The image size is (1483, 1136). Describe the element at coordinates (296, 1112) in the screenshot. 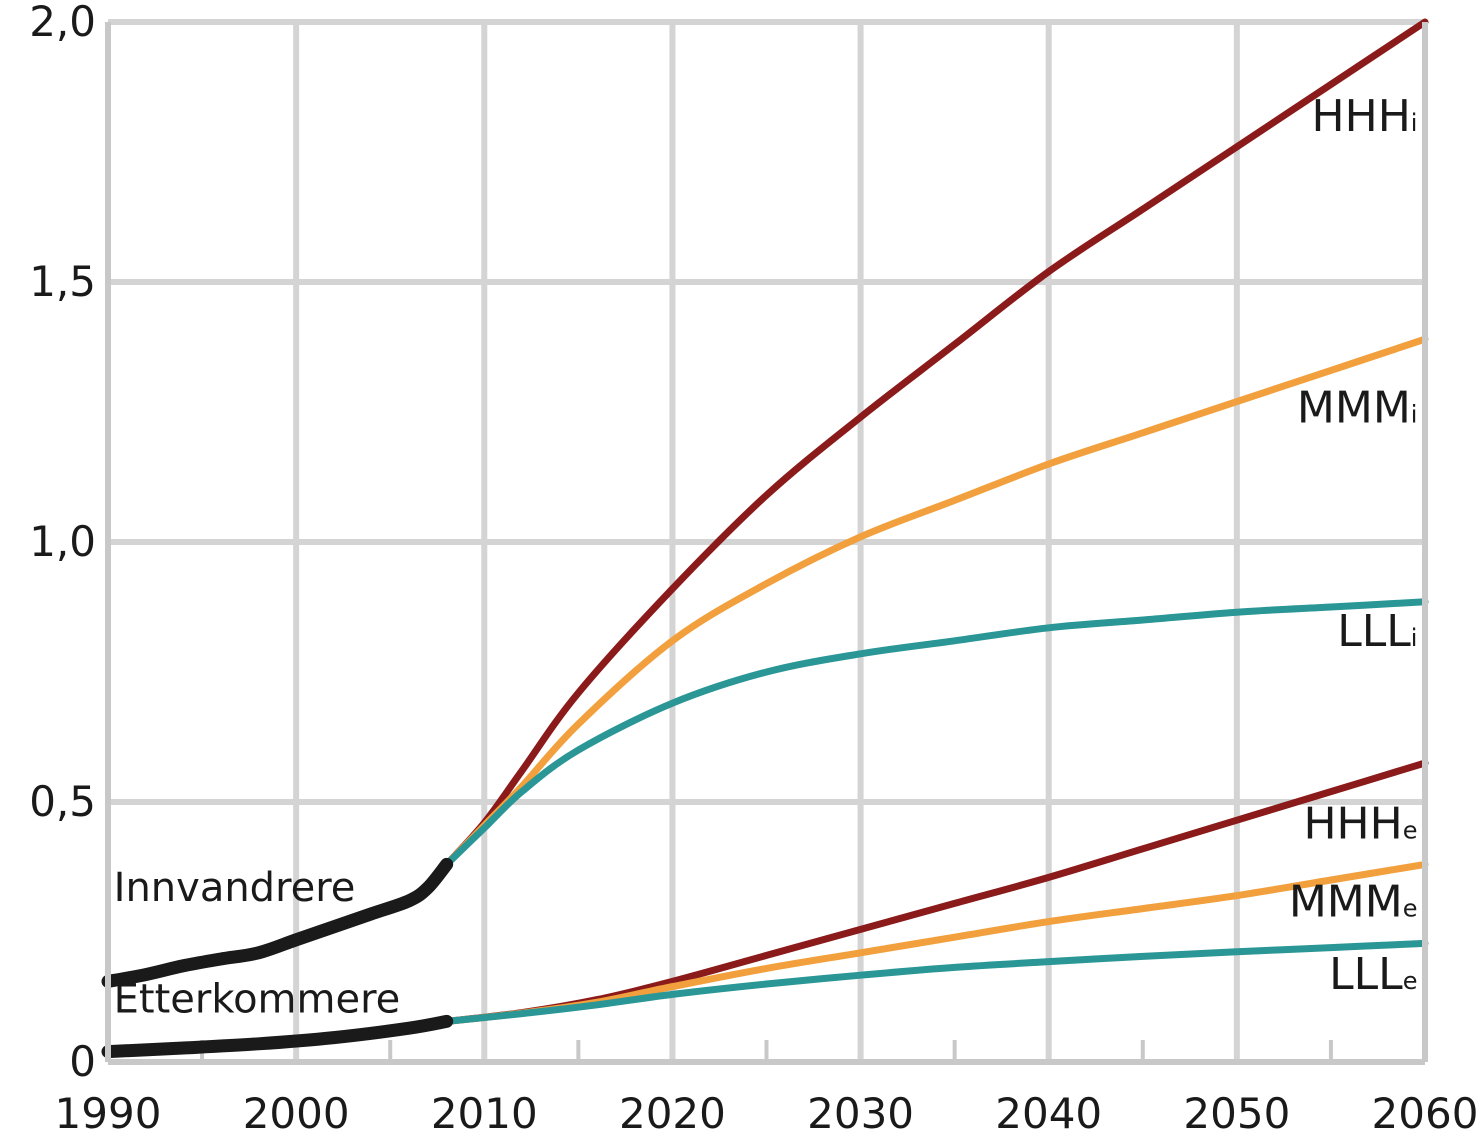

I see `x-tick-label: 2000` at that location.